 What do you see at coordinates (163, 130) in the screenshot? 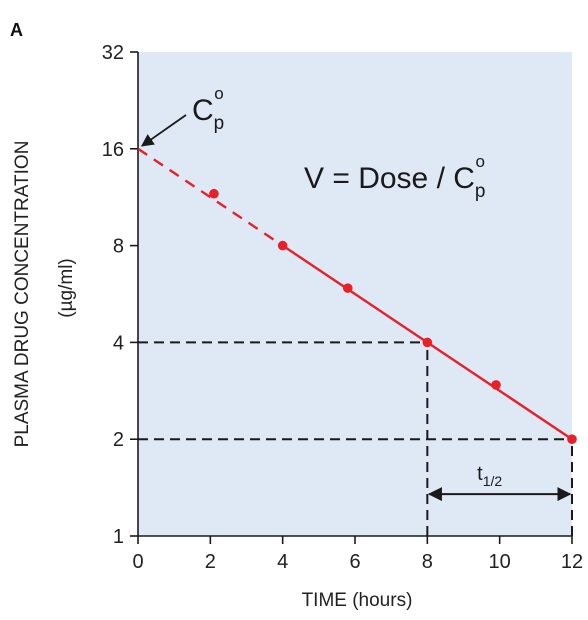
I see `intercept-arrow` at bounding box center [163, 130].